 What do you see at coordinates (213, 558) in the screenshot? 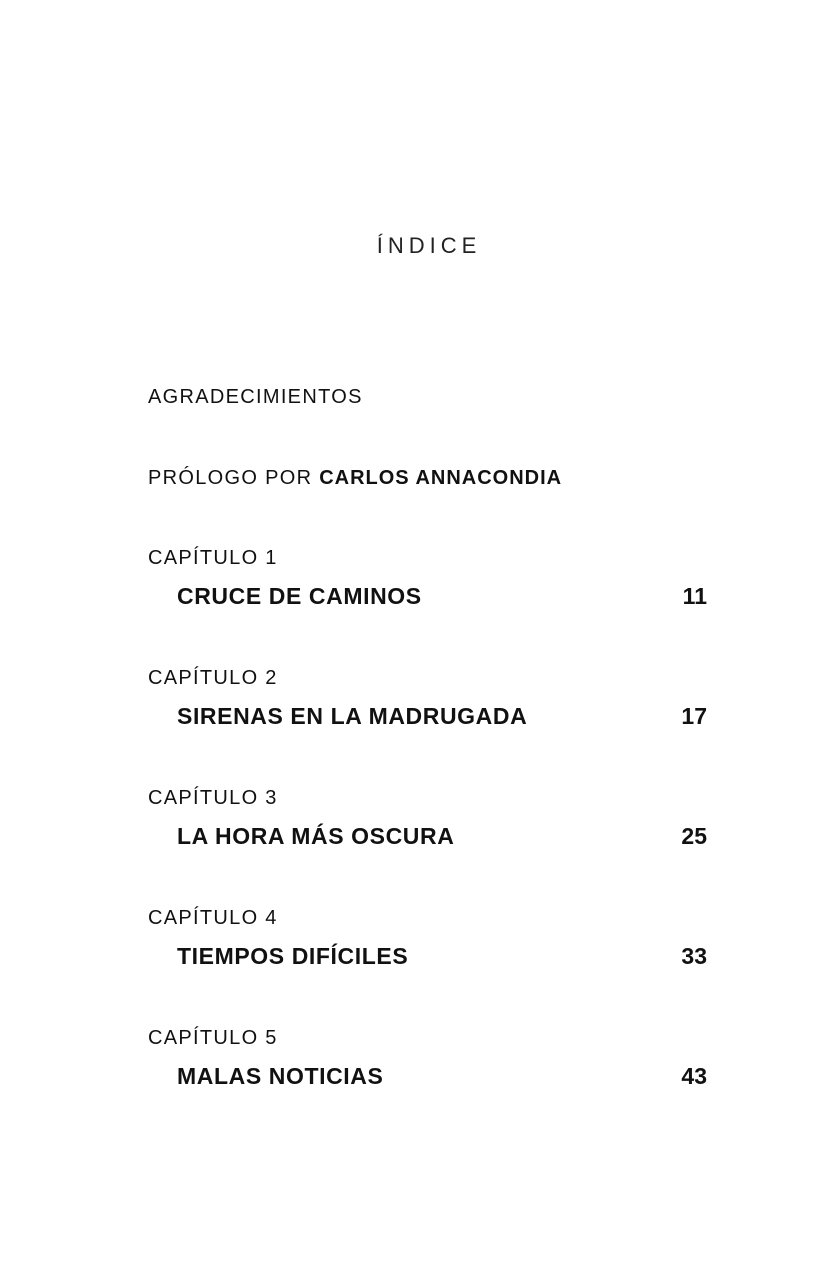
I see `chapter-label: CAPÍTULO 1` at bounding box center [213, 558].